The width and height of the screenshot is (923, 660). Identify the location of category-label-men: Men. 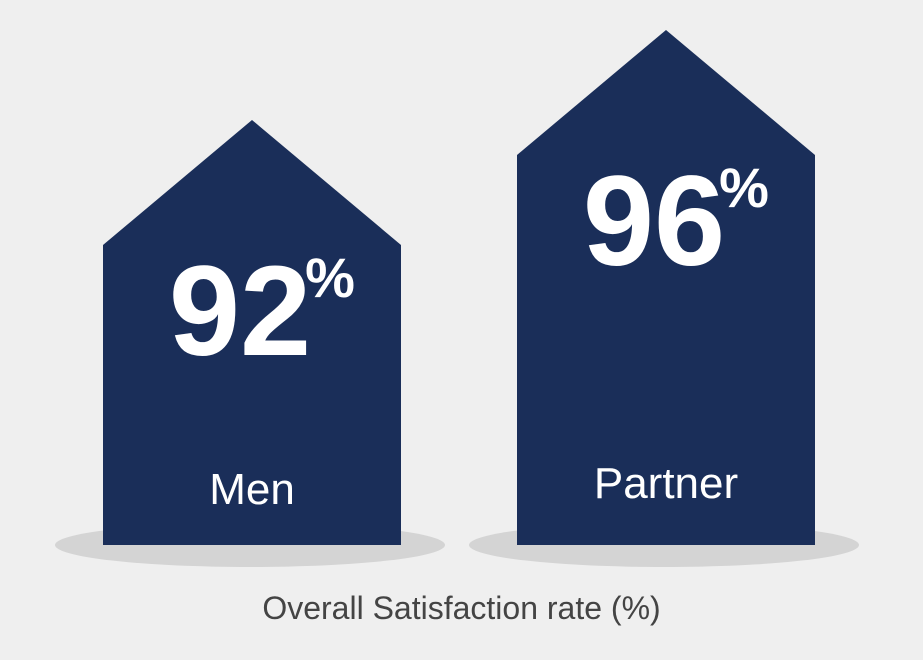
(252, 489).